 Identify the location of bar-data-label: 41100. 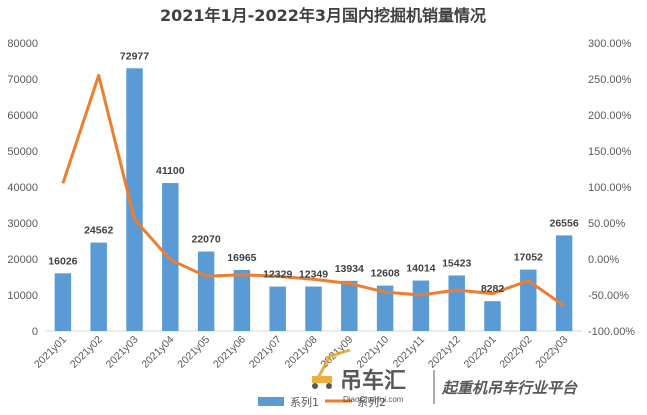
(170, 171).